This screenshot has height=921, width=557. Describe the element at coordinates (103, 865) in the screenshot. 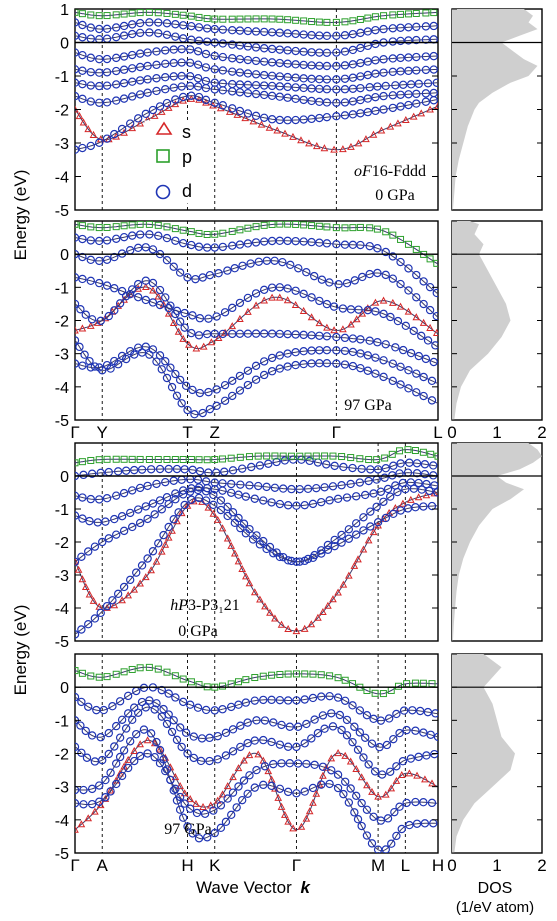

I see `x-tick-label: A` at that location.